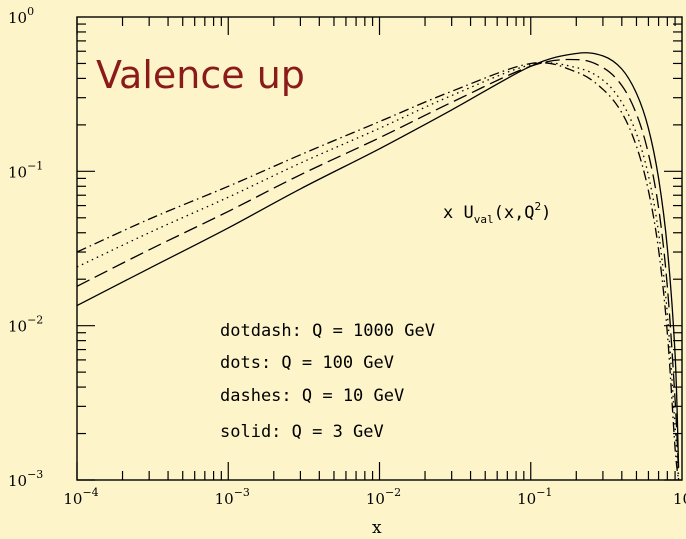 The width and height of the screenshot is (686, 539). Describe the element at coordinates (80, 497) in the screenshot. I see `x-tick-label: 10⁻⁴` at that location.